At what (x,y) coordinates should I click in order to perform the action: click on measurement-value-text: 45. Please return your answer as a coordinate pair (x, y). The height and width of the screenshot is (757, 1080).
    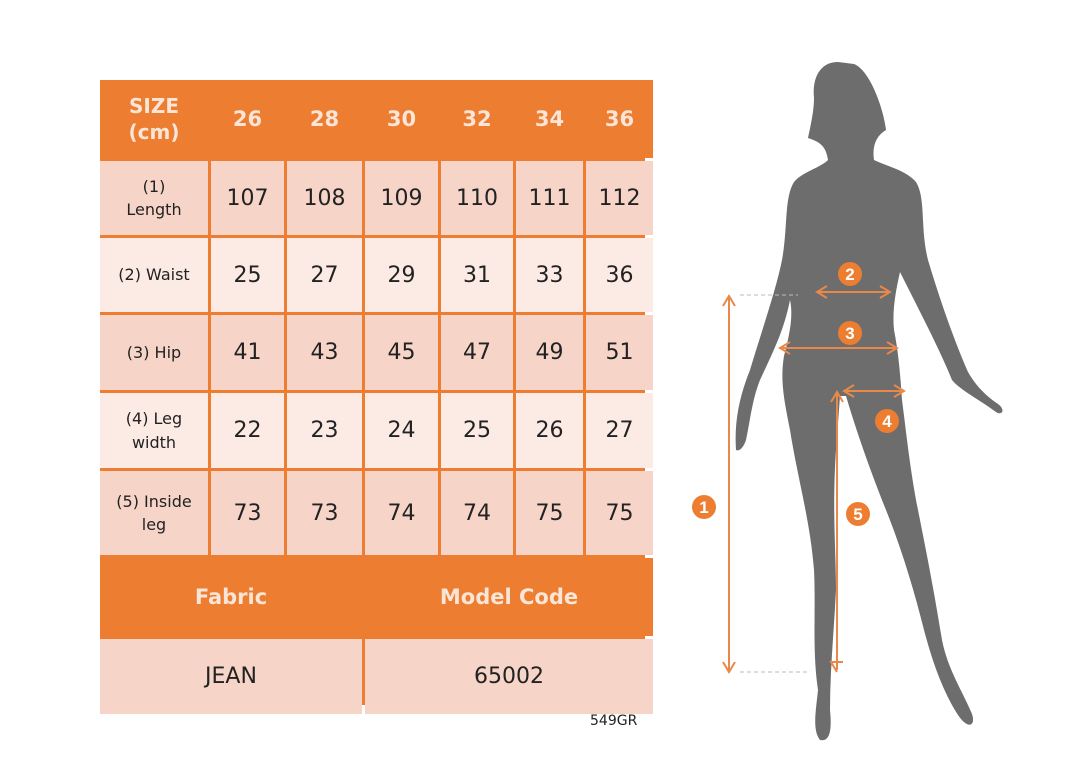
    Looking at the image, I should click on (401, 352).